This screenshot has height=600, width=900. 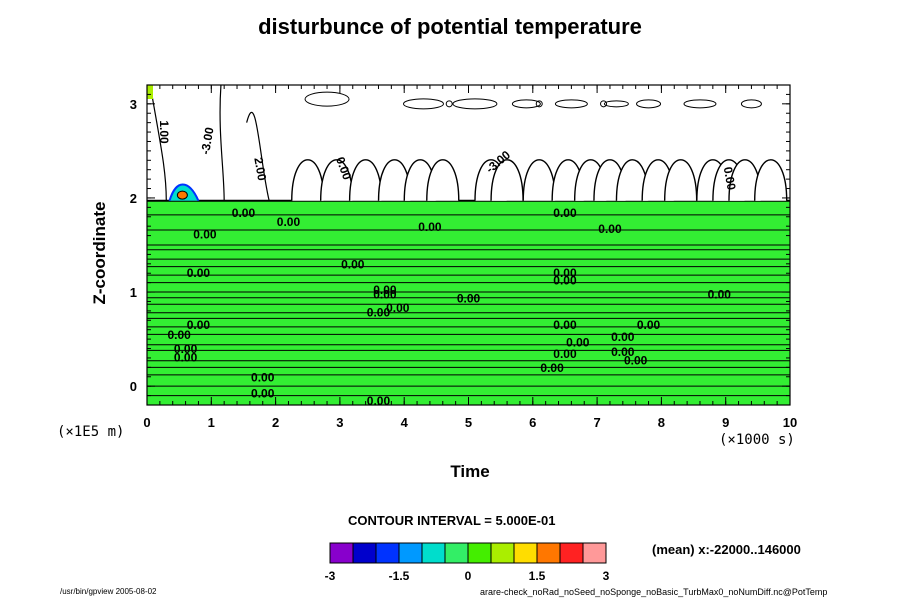 I want to click on y-tick-label: 0, so click(x=133, y=386).